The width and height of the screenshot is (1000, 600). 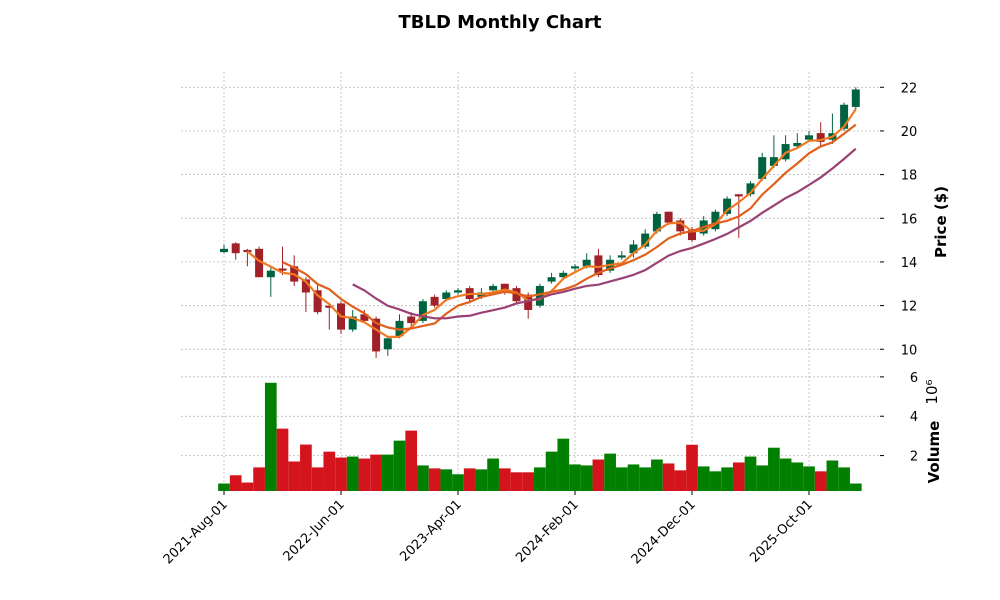 I want to click on y-axis-label: Price ($), so click(x=941, y=222).